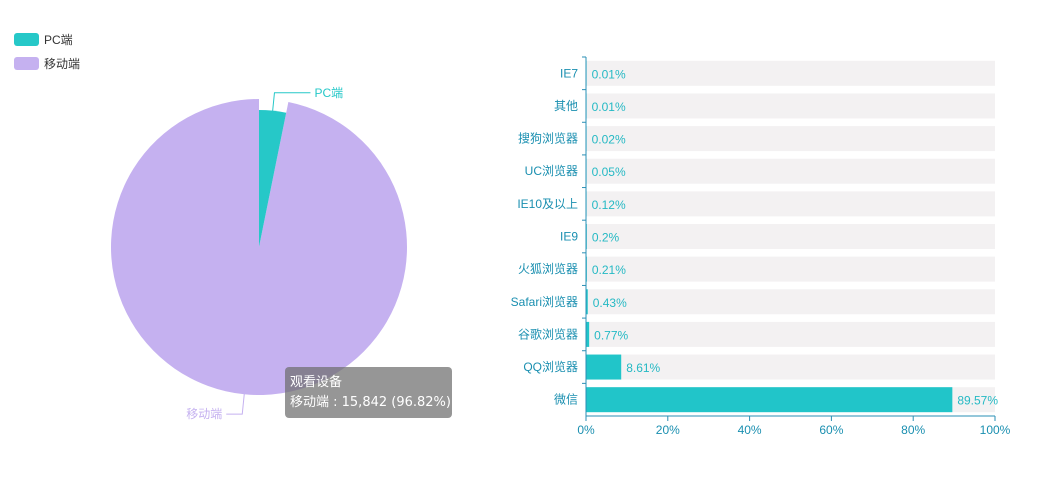 The image size is (1048, 480). I want to click on category-label: Safari浏览器, so click(544, 301).